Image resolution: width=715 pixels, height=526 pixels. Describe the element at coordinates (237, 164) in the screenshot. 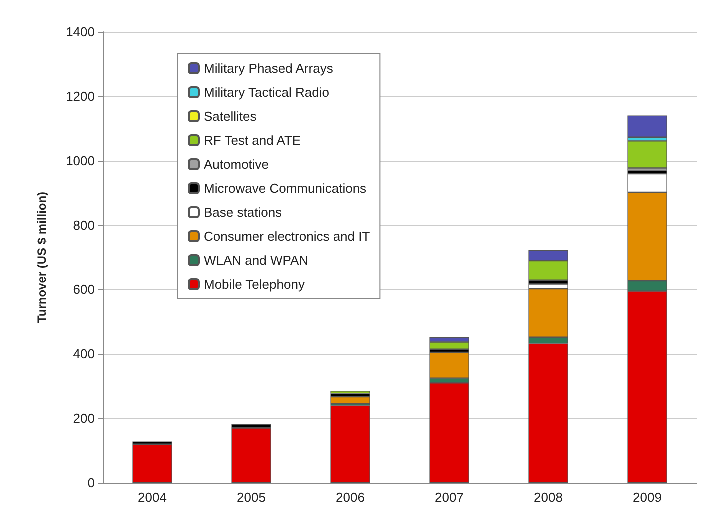

I see `legend-label: Automotive` at that location.